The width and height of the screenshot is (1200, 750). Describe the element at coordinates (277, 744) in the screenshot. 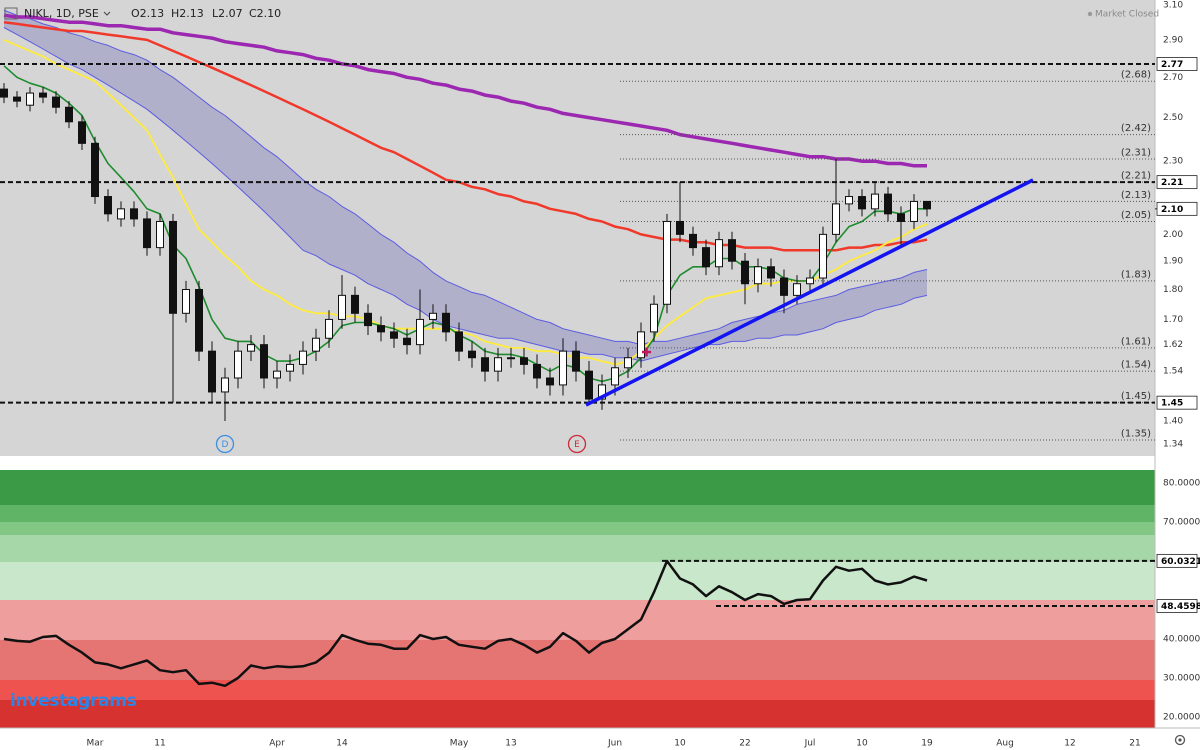

I see `x-tick-label: Apr` at that location.